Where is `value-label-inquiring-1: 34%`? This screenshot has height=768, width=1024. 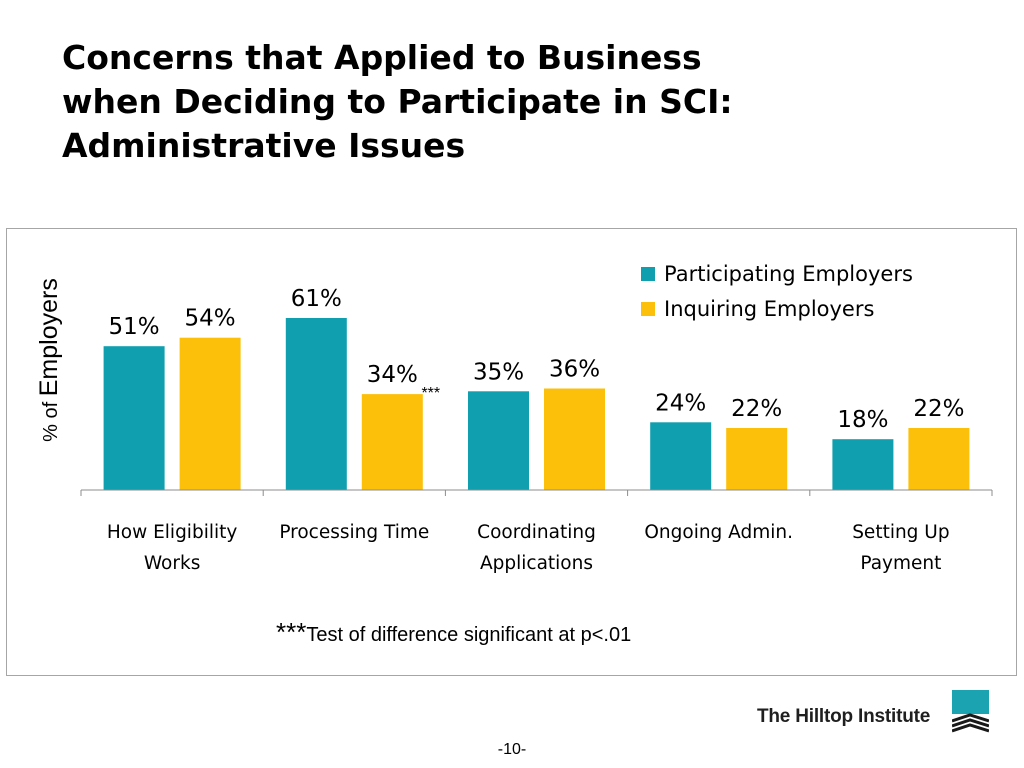
value-label-inquiring-1: 34% is located at coordinates (392, 375).